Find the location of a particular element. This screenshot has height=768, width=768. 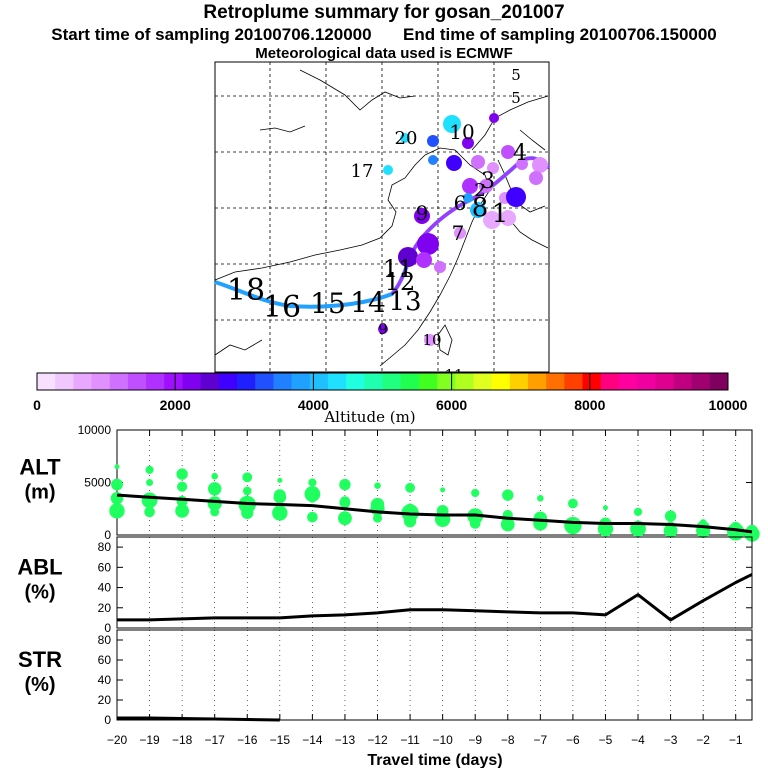

coastline-east is located at coordinates (435, 257).